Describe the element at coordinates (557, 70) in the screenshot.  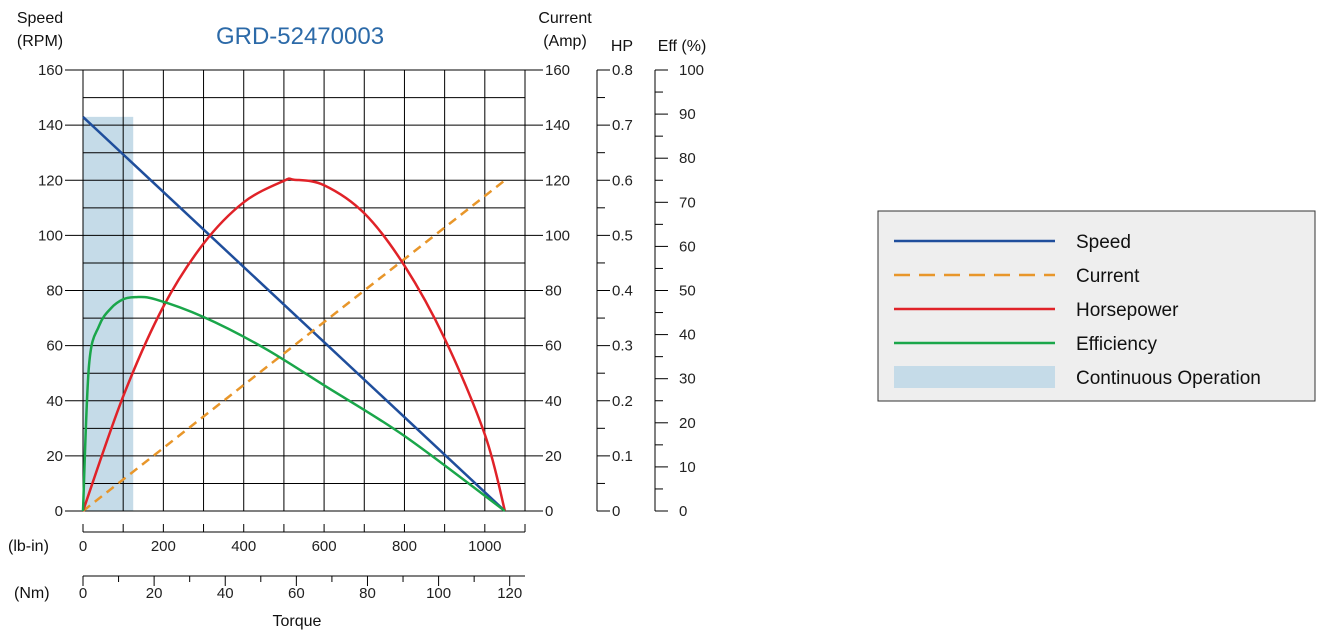
I see `current-tick-label: 160` at that location.